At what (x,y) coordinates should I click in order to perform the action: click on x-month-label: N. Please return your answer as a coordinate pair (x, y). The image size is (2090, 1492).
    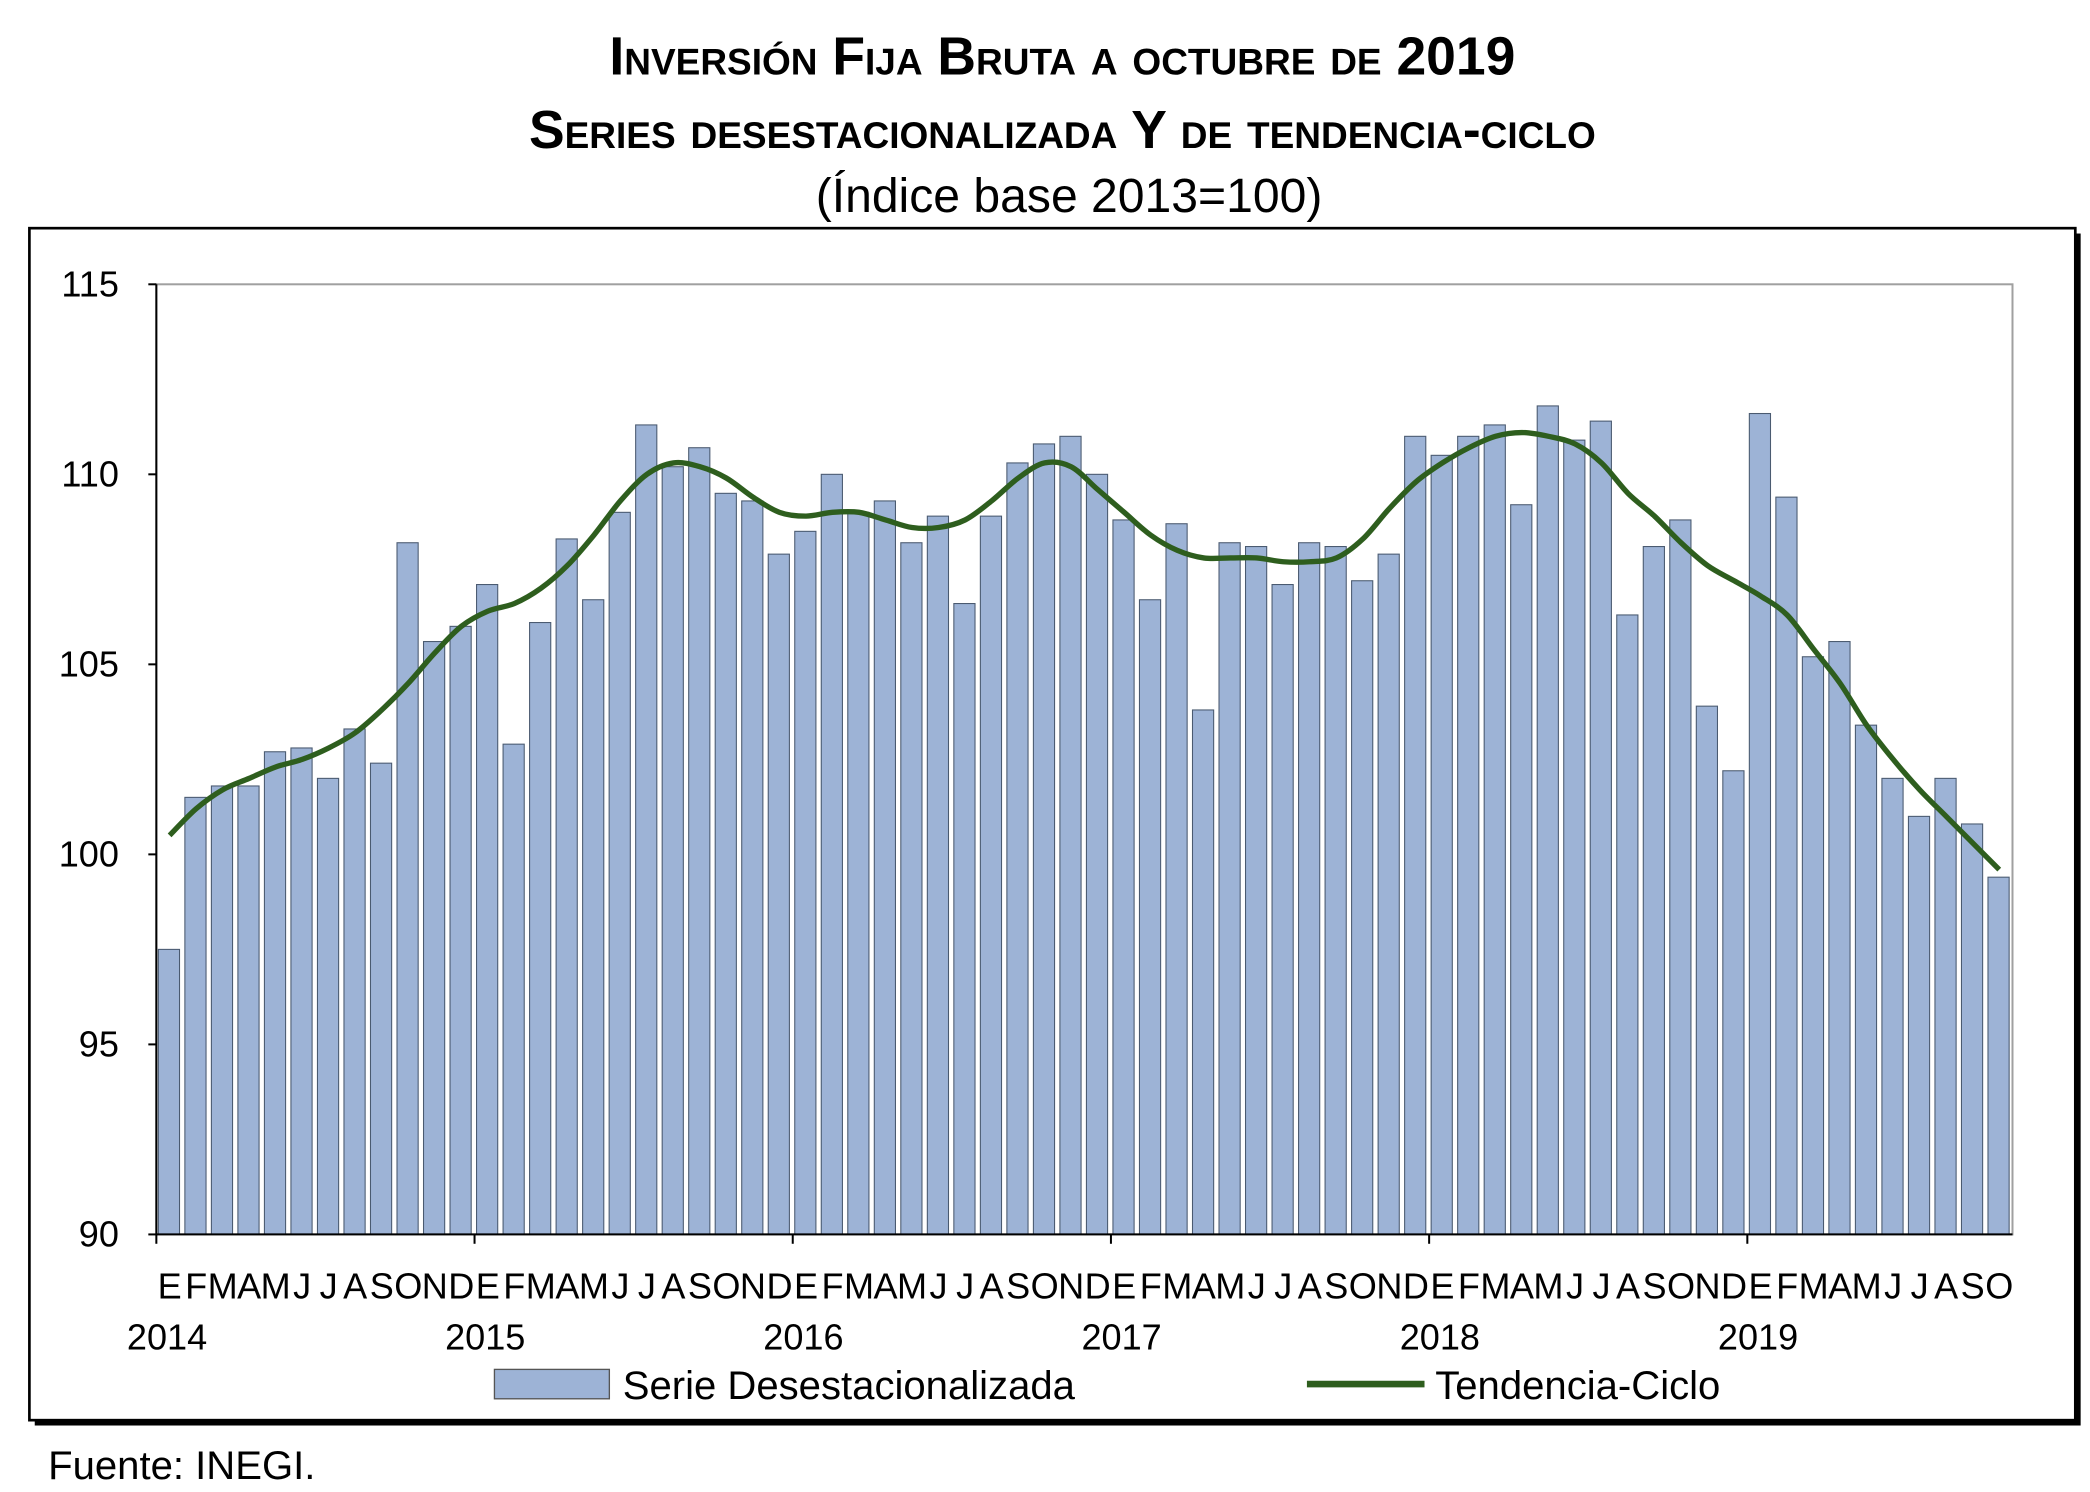
    Looking at the image, I should click on (435, 1286).